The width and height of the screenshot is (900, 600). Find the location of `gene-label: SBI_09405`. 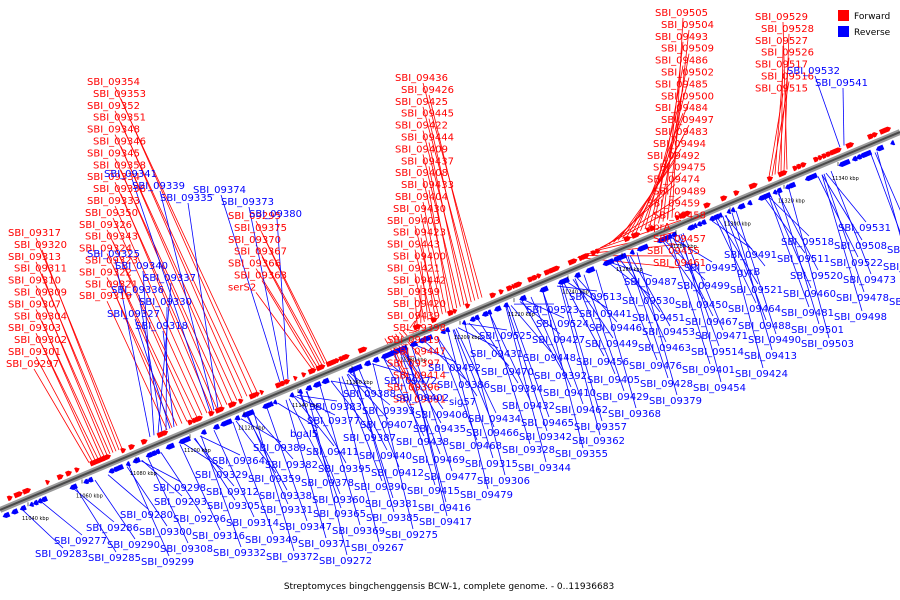

gene-label: SBI_09405 is located at coordinates (613, 380).